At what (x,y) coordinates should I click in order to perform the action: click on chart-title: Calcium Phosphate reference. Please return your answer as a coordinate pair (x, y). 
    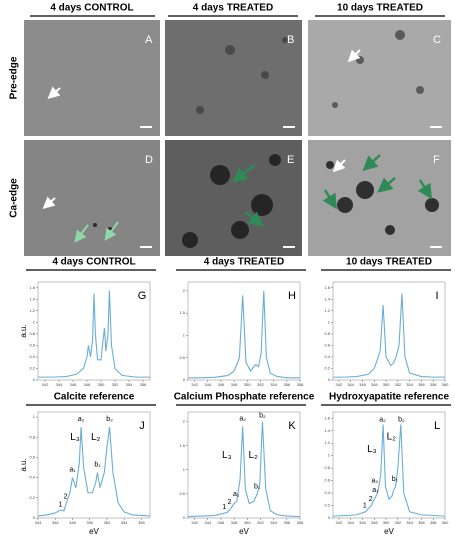
    Looking at the image, I should click on (244, 397).